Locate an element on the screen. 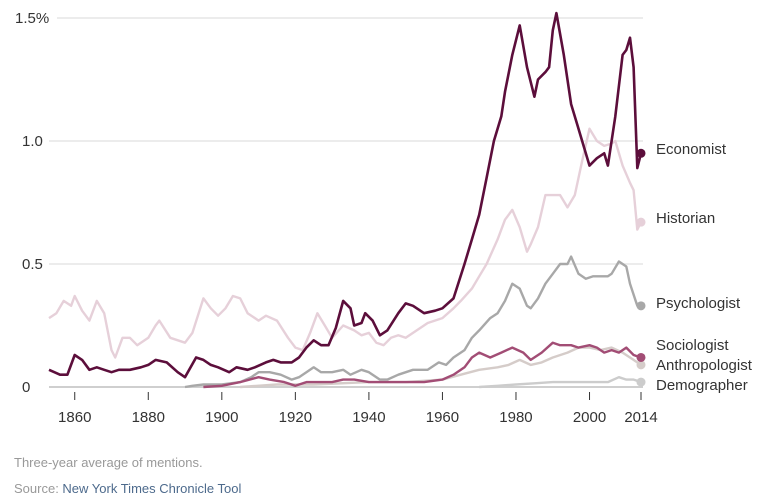 This screenshot has height=503, width=764. x-tick-label: 1940 is located at coordinates (368, 417).